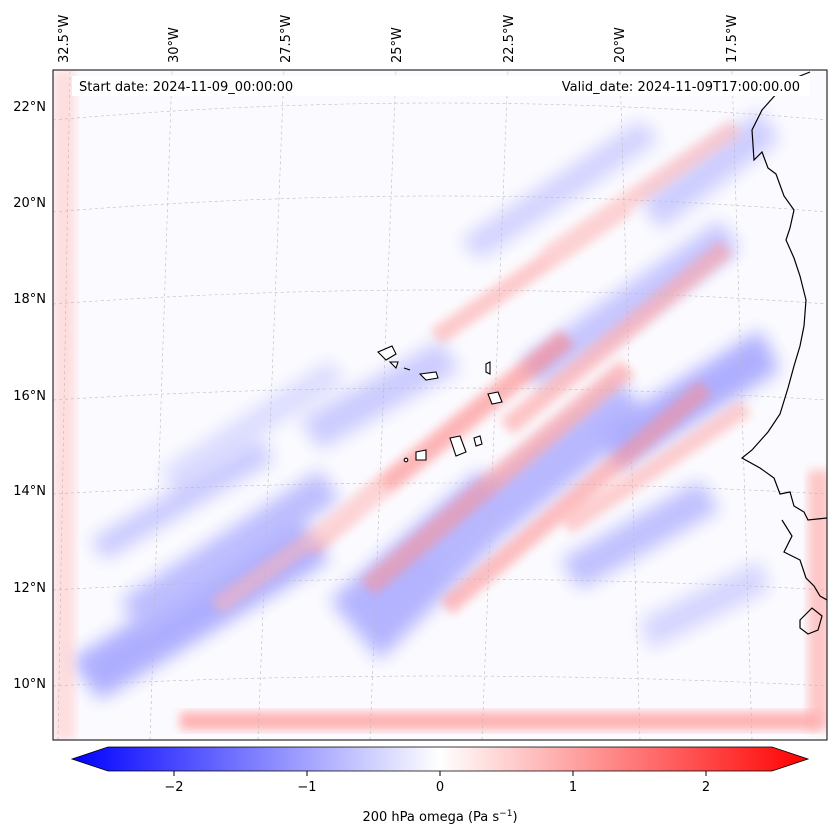 The height and width of the screenshot is (839, 837). Describe the element at coordinates (440, 759) in the screenshot. I see `colorbar-body` at that location.